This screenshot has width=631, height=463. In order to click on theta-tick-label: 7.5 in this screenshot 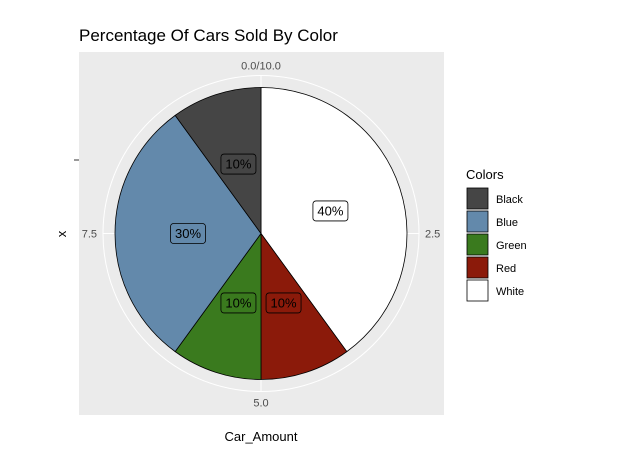, I will do `click(89, 235)`.